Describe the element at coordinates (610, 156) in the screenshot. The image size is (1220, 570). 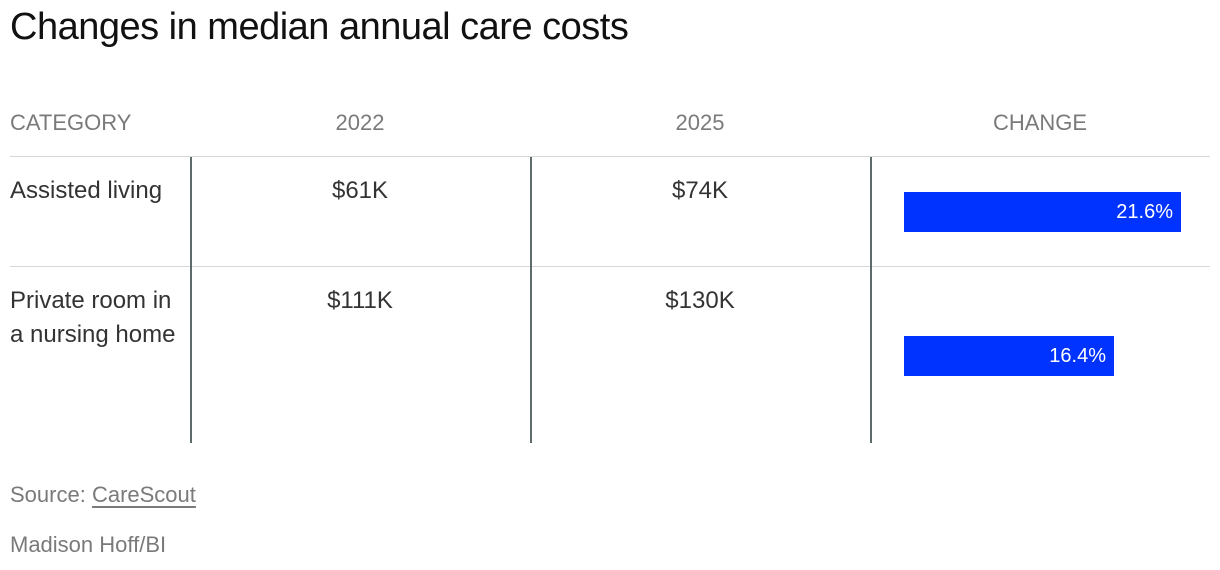
I see `header-divider` at that location.